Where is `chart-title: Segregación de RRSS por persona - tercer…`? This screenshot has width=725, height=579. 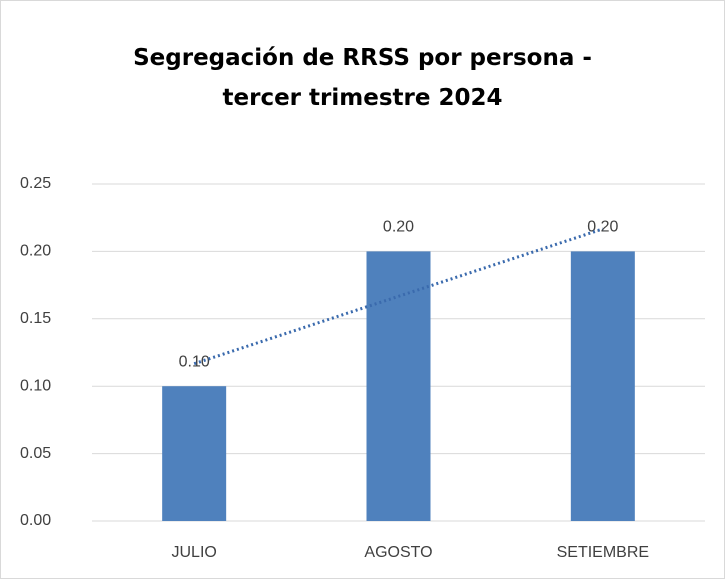 chart-title: Segregación de RRSS por persona - tercer… is located at coordinates (362, 78).